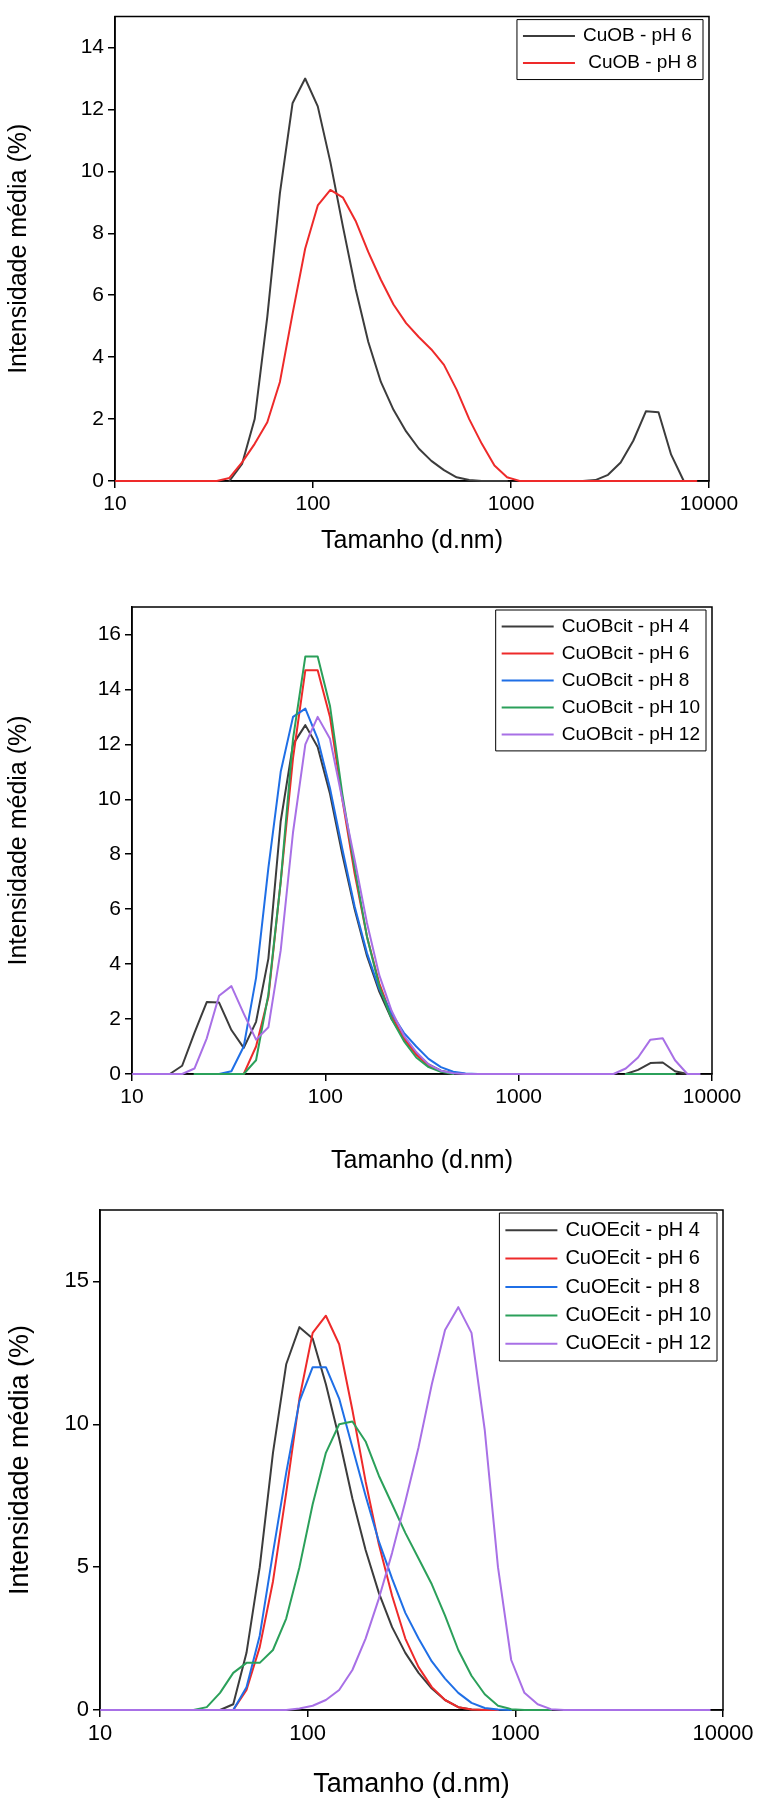 This screenshot has width=762, height=1805. What do you see at coordinates (640, 62) in the screenshot?
I see `legend-label: CuOB - pH 8` at bounding box center [640, 62].